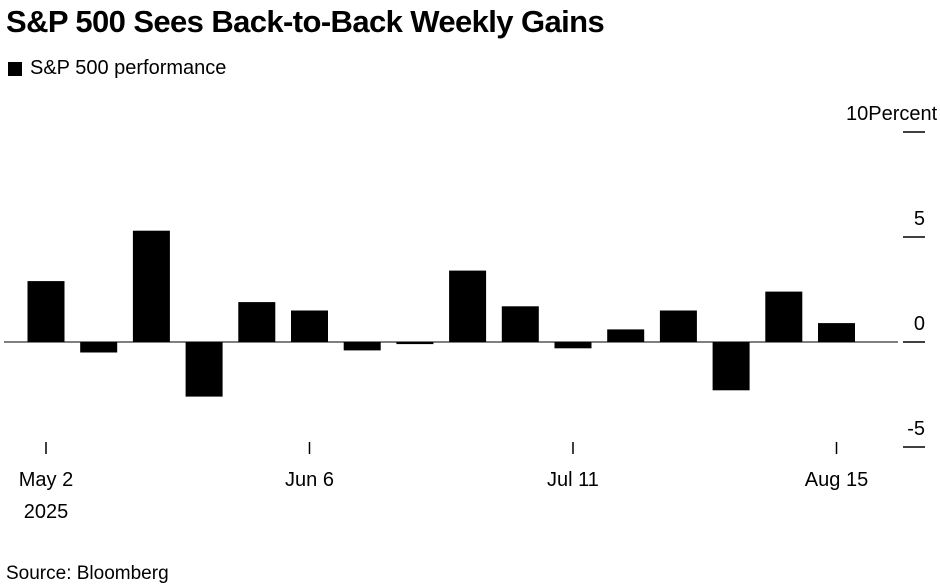 This screenshot has width=940, height=586. Describe the element at coordinates (919, 219) in the screenshot. I see `y-tick-label: 5` at that location.